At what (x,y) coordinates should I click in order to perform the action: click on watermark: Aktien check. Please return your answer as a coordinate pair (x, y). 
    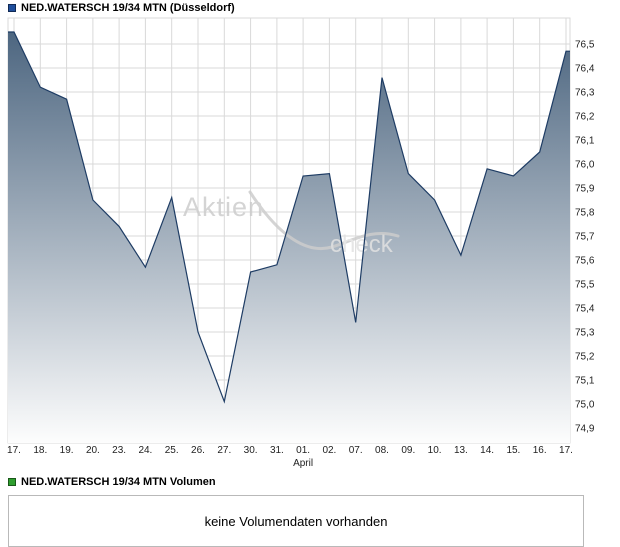
    Looking at the image, I should click on (291, 224).